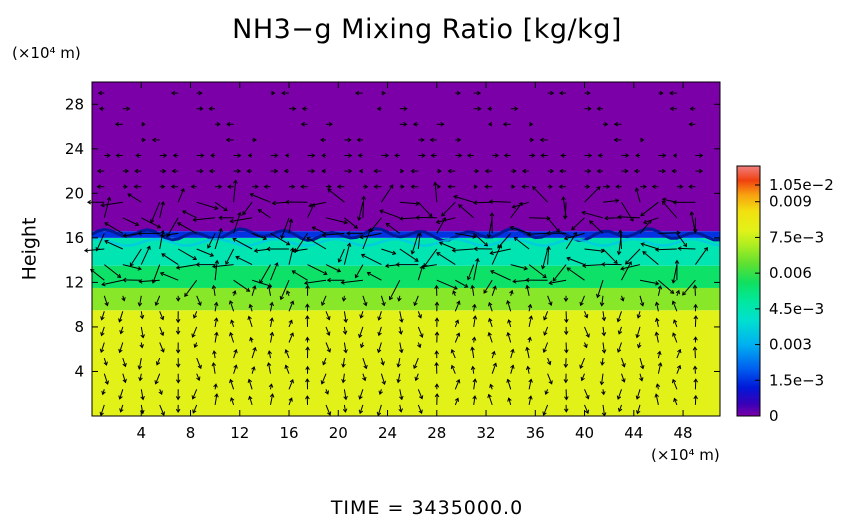 The height and width of the screenshot is (519, 854). What do you see at coordinates (535, 433) in the screenshot?
I see `x-tick-label: 36` at bounding box center [535, 433].